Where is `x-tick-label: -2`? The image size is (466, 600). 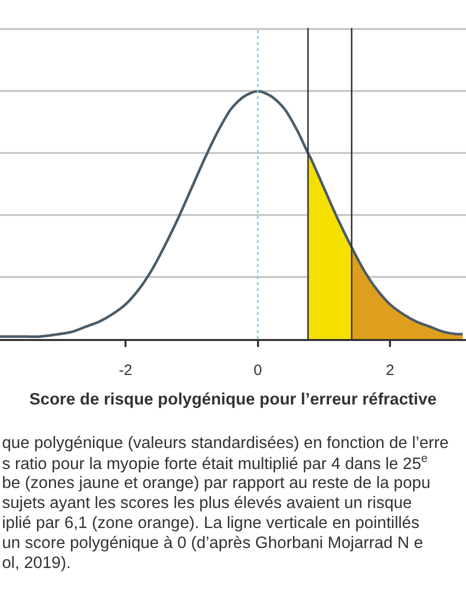 x-tick-label: -2 is located at coordinates (125, 370).